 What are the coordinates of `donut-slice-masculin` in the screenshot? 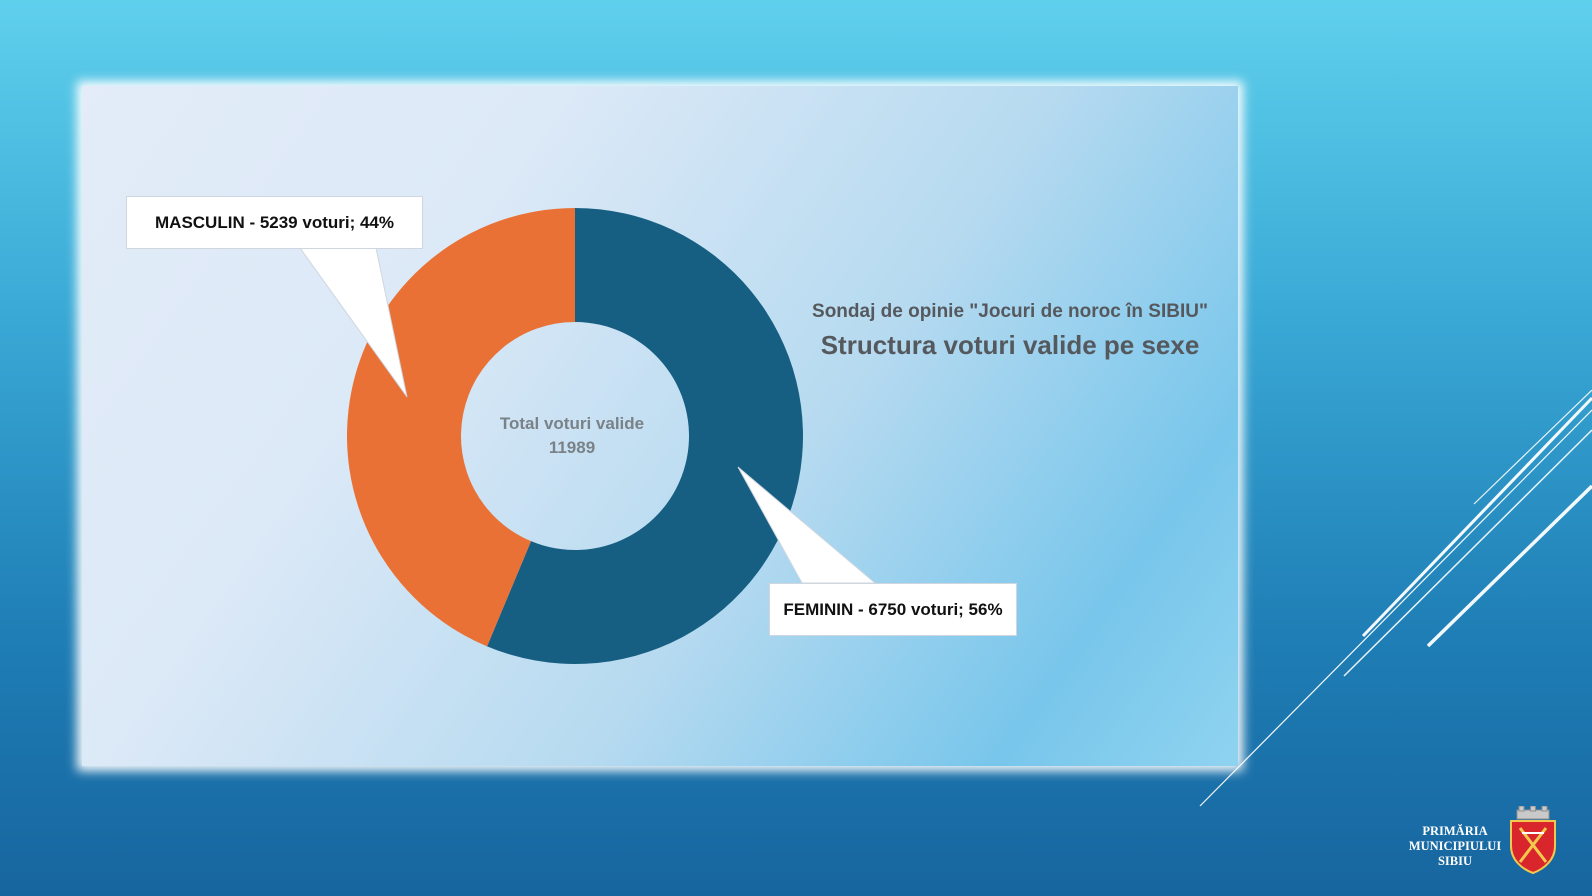 It's located at (461, 427).